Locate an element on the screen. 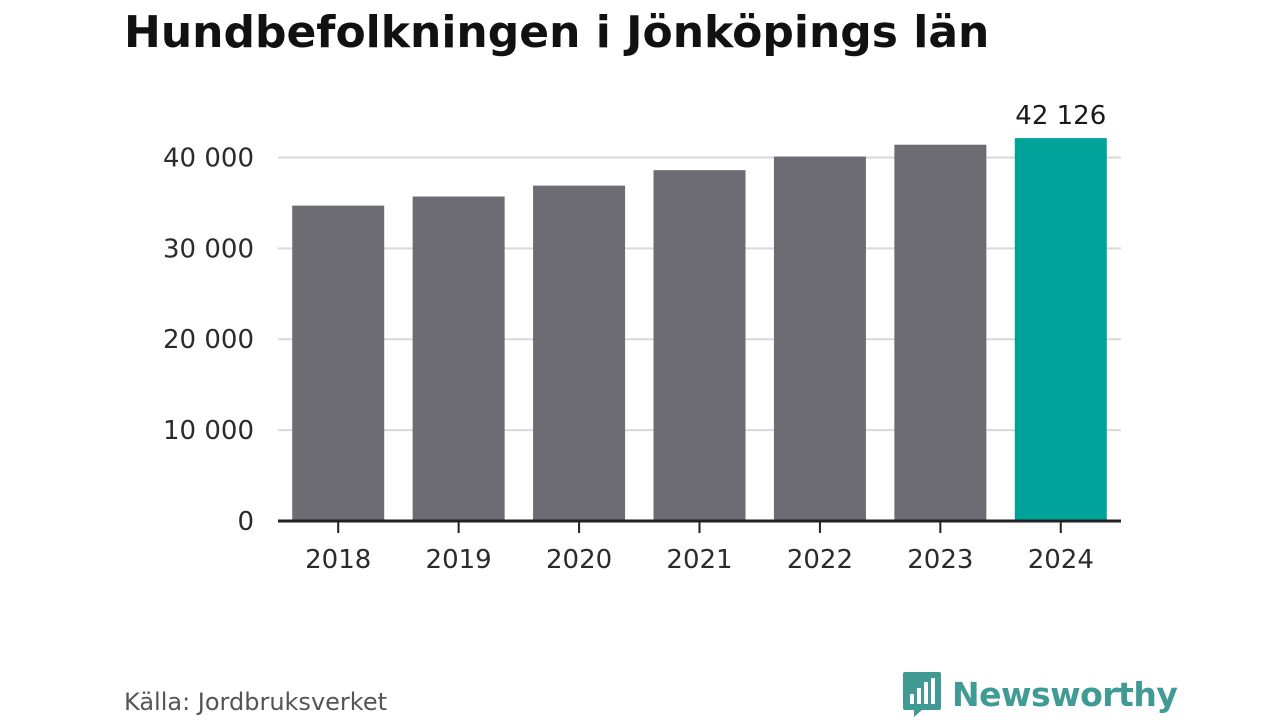 This screenshot has height=720, width=1280. speech-bubble-bar-chart-icon is located at coordinates (922, 694).